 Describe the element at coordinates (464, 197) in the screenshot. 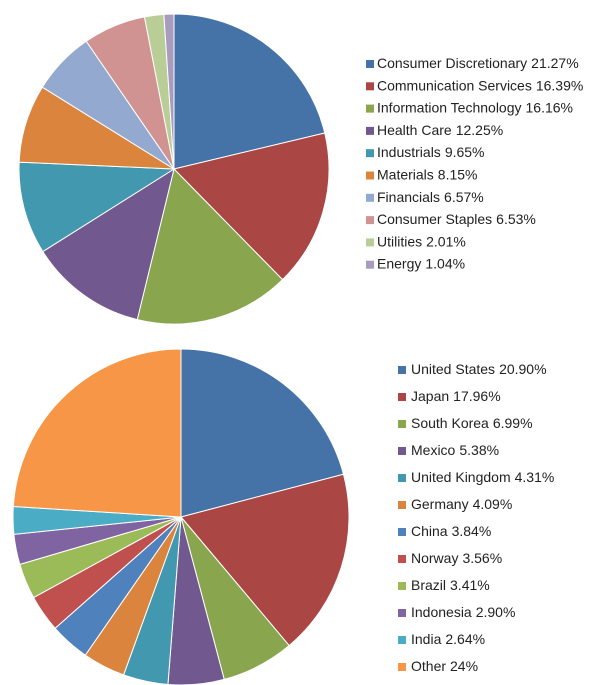

I see `legend-value: 6.57%` at that location.